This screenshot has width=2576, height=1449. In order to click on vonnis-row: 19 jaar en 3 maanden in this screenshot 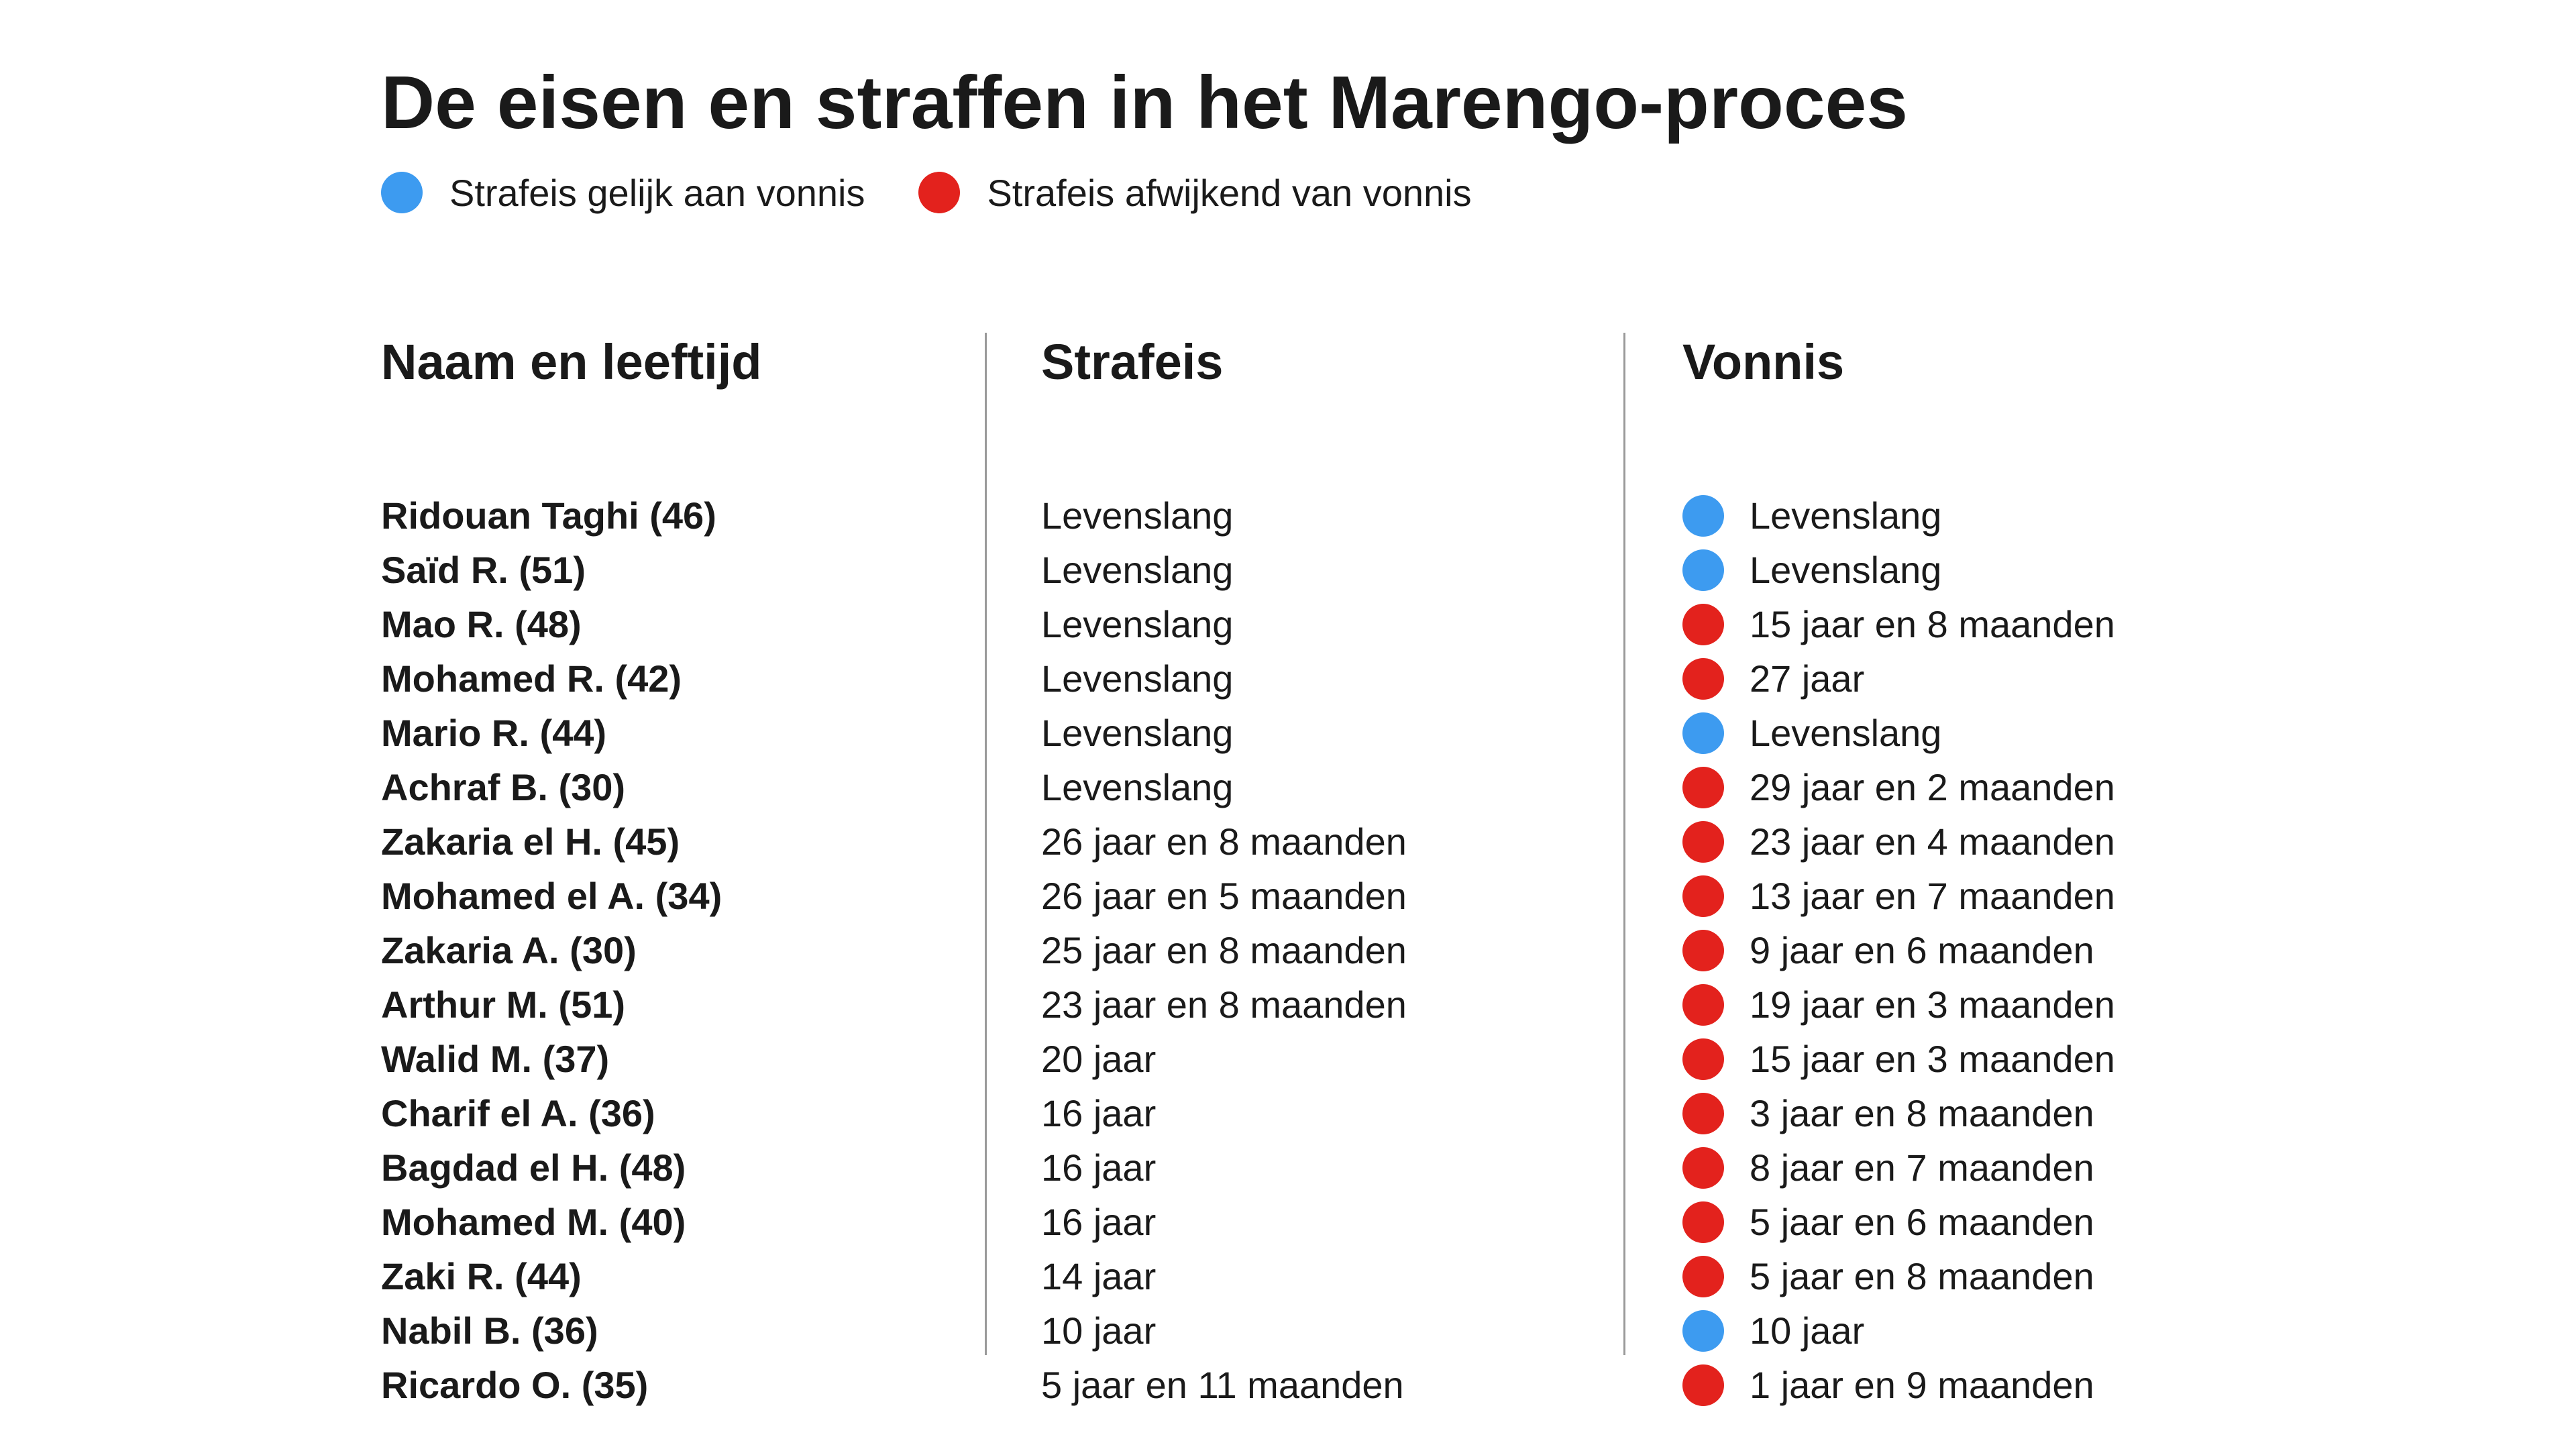, I will do `click(1984, 1004)`.